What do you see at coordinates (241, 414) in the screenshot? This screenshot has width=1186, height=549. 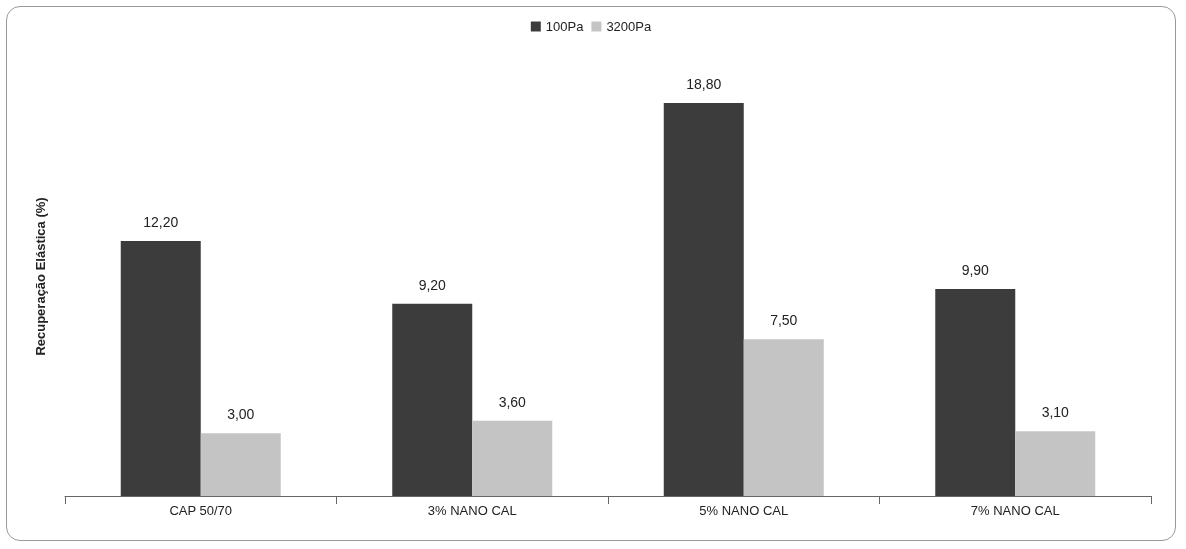 I see `data-label: 3,00` at bounding box center [241, 414].